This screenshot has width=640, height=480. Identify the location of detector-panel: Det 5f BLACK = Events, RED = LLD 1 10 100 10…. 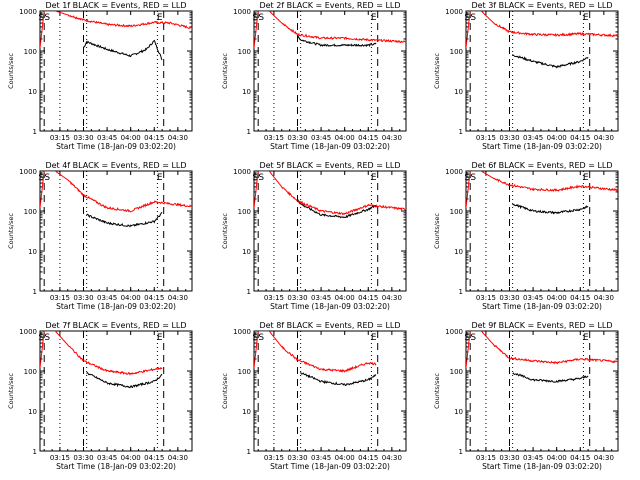
(314, 236).